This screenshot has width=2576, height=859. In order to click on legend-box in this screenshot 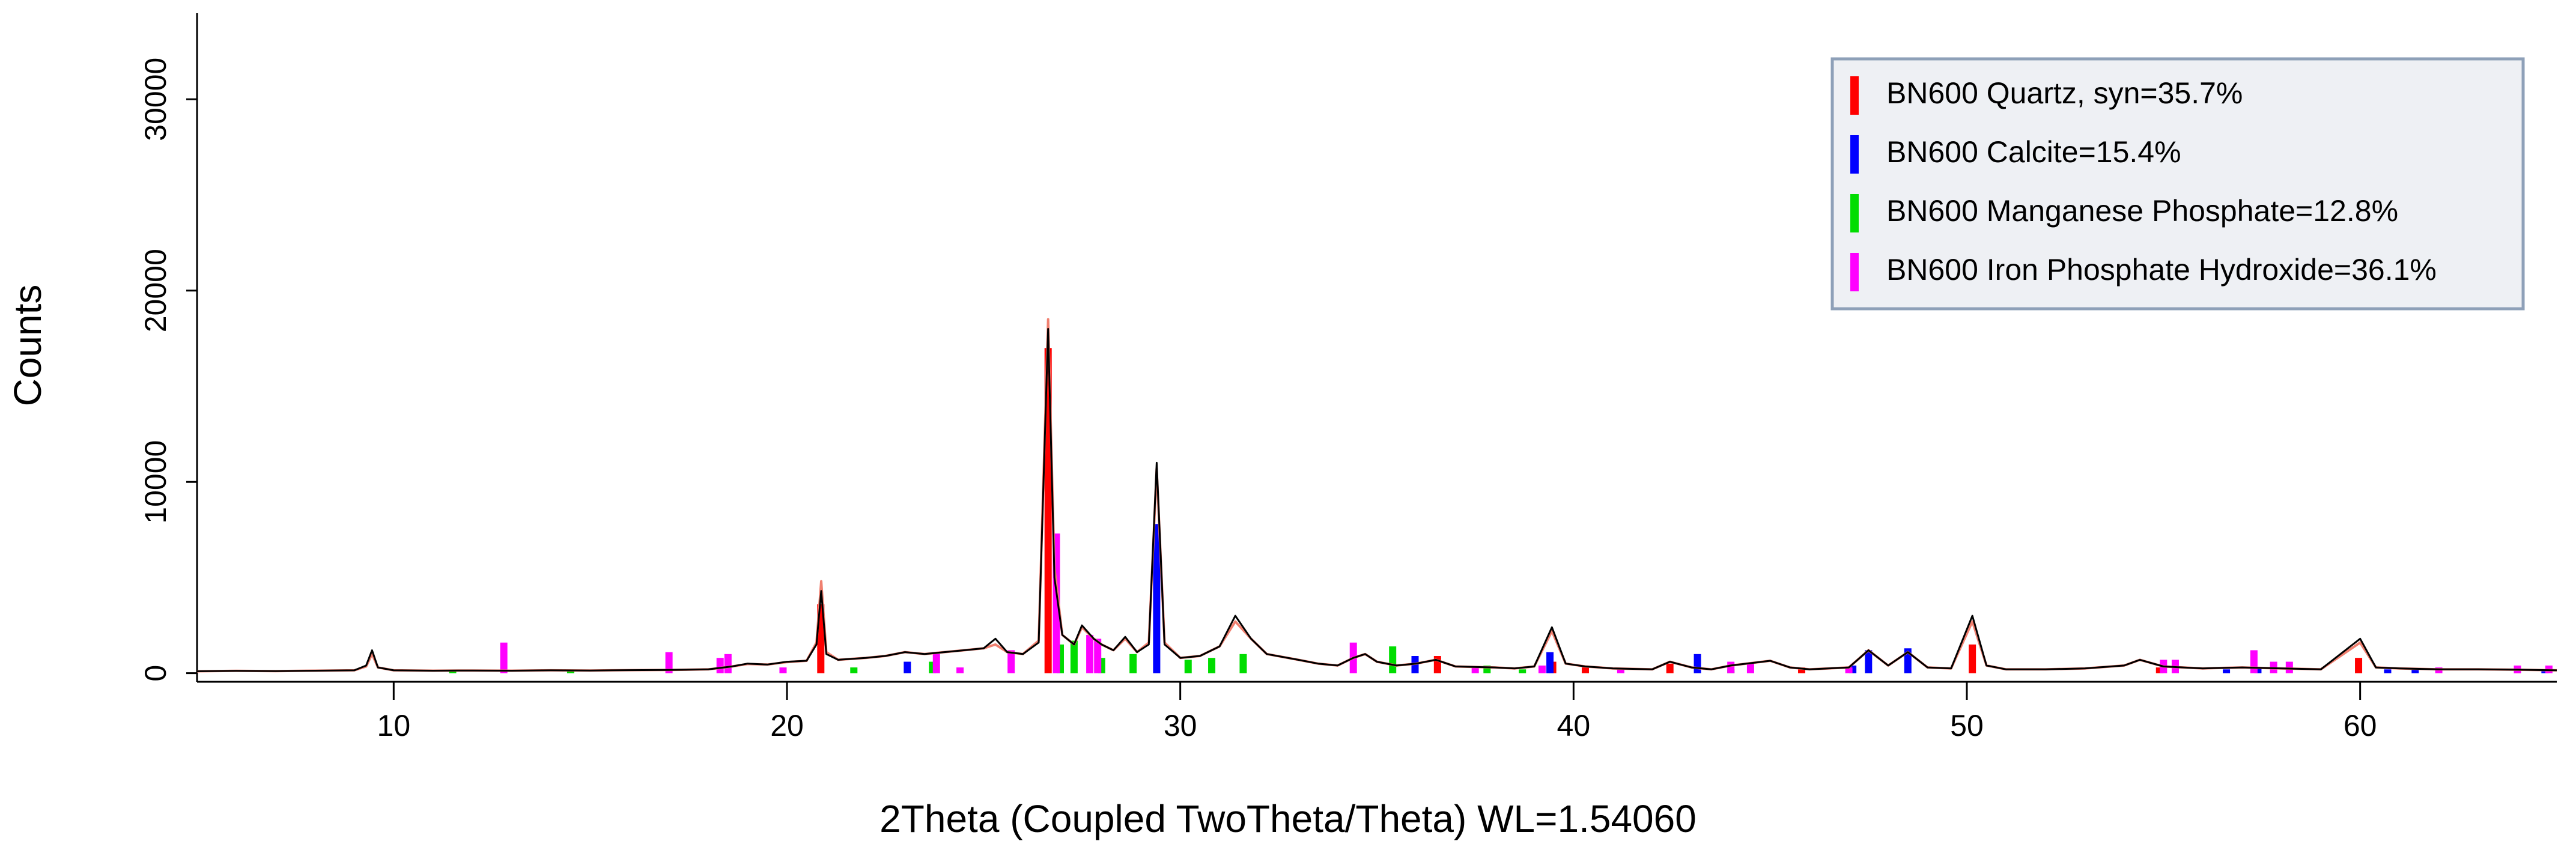, I will do `click(2177, 184)`.